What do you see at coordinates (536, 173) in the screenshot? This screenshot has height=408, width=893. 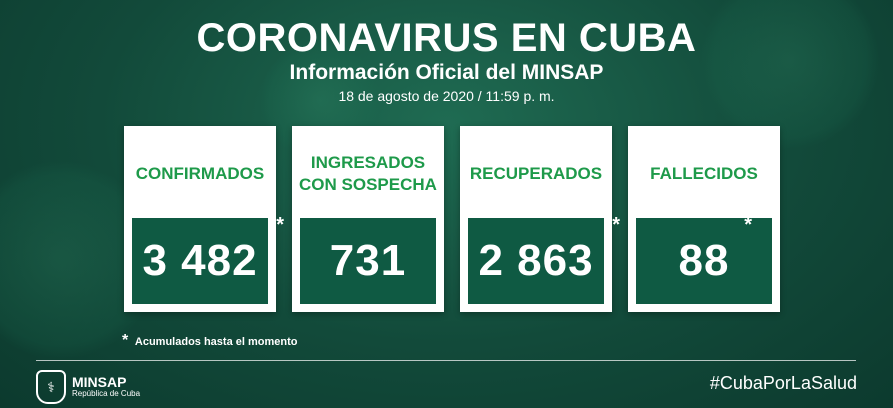 I see `card-label: RECUPERADOS` at bounding box center [536, 173].